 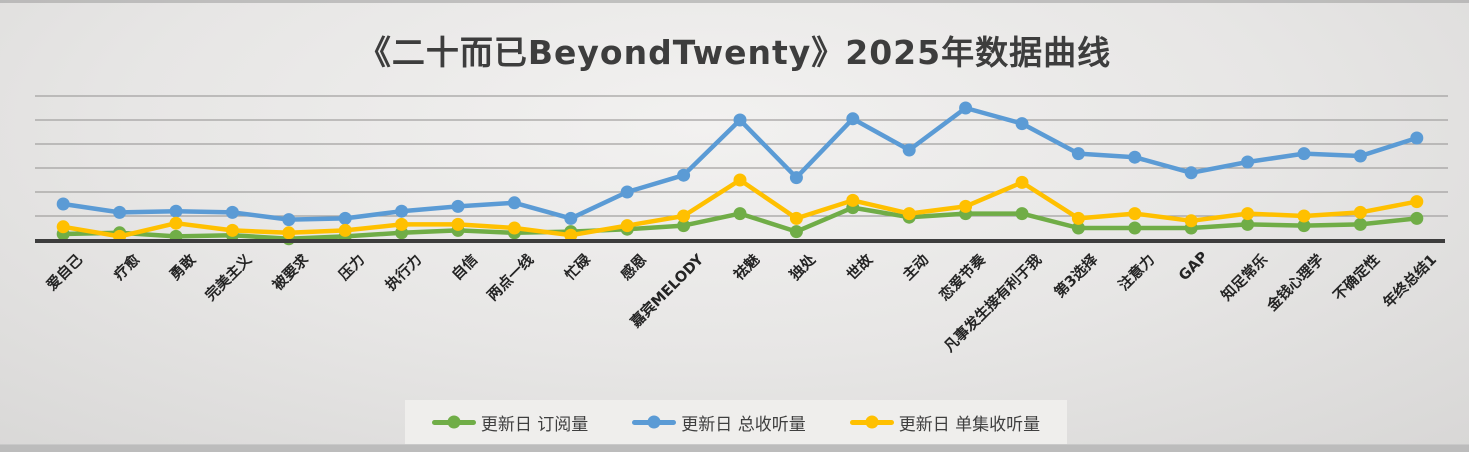 I want to click on legend-label: 更新日 单集收听量, so click(x=969, y=424).